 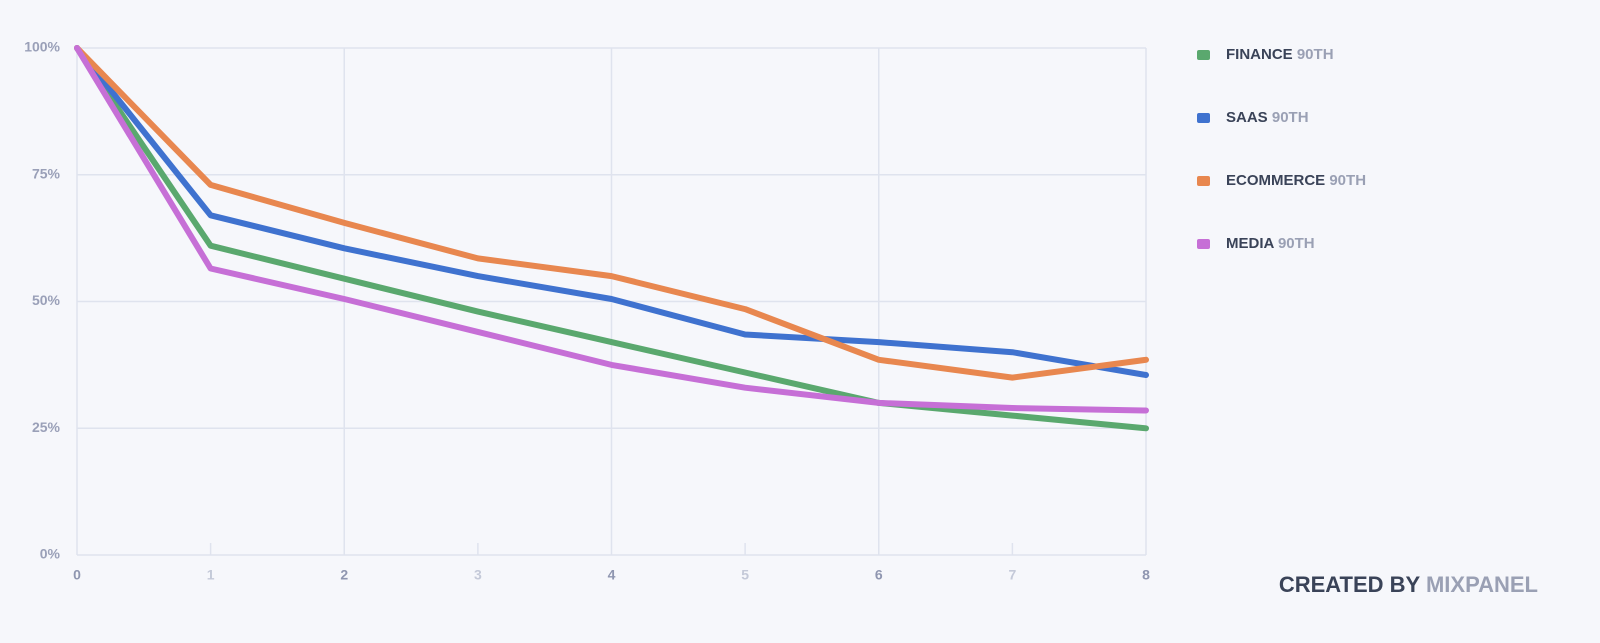 I want to click on y-tick-label: 50%, so click(x=46, y=300).